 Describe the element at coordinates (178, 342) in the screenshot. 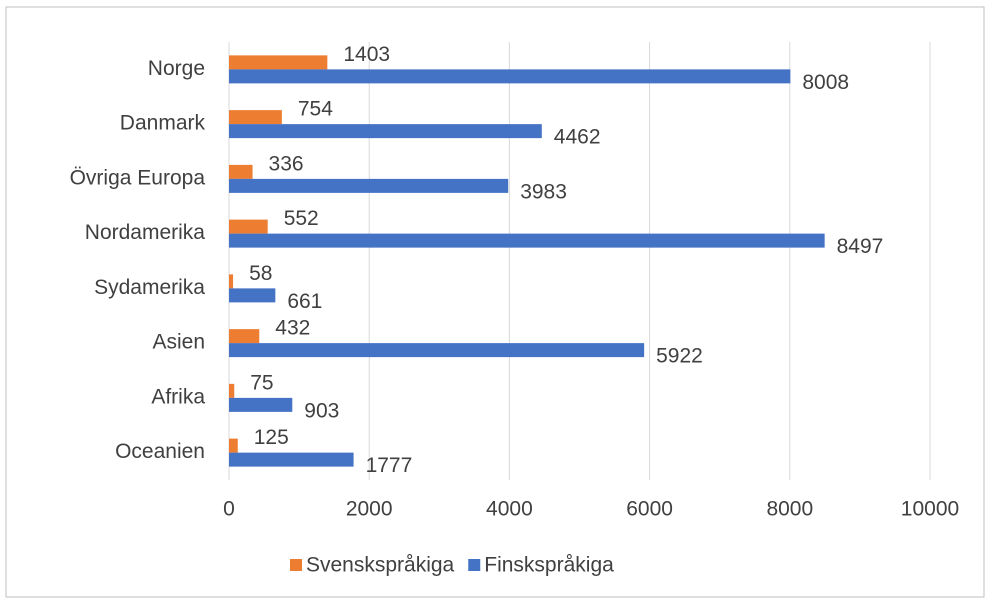

I see `y-tick-label: Asien` at that location.